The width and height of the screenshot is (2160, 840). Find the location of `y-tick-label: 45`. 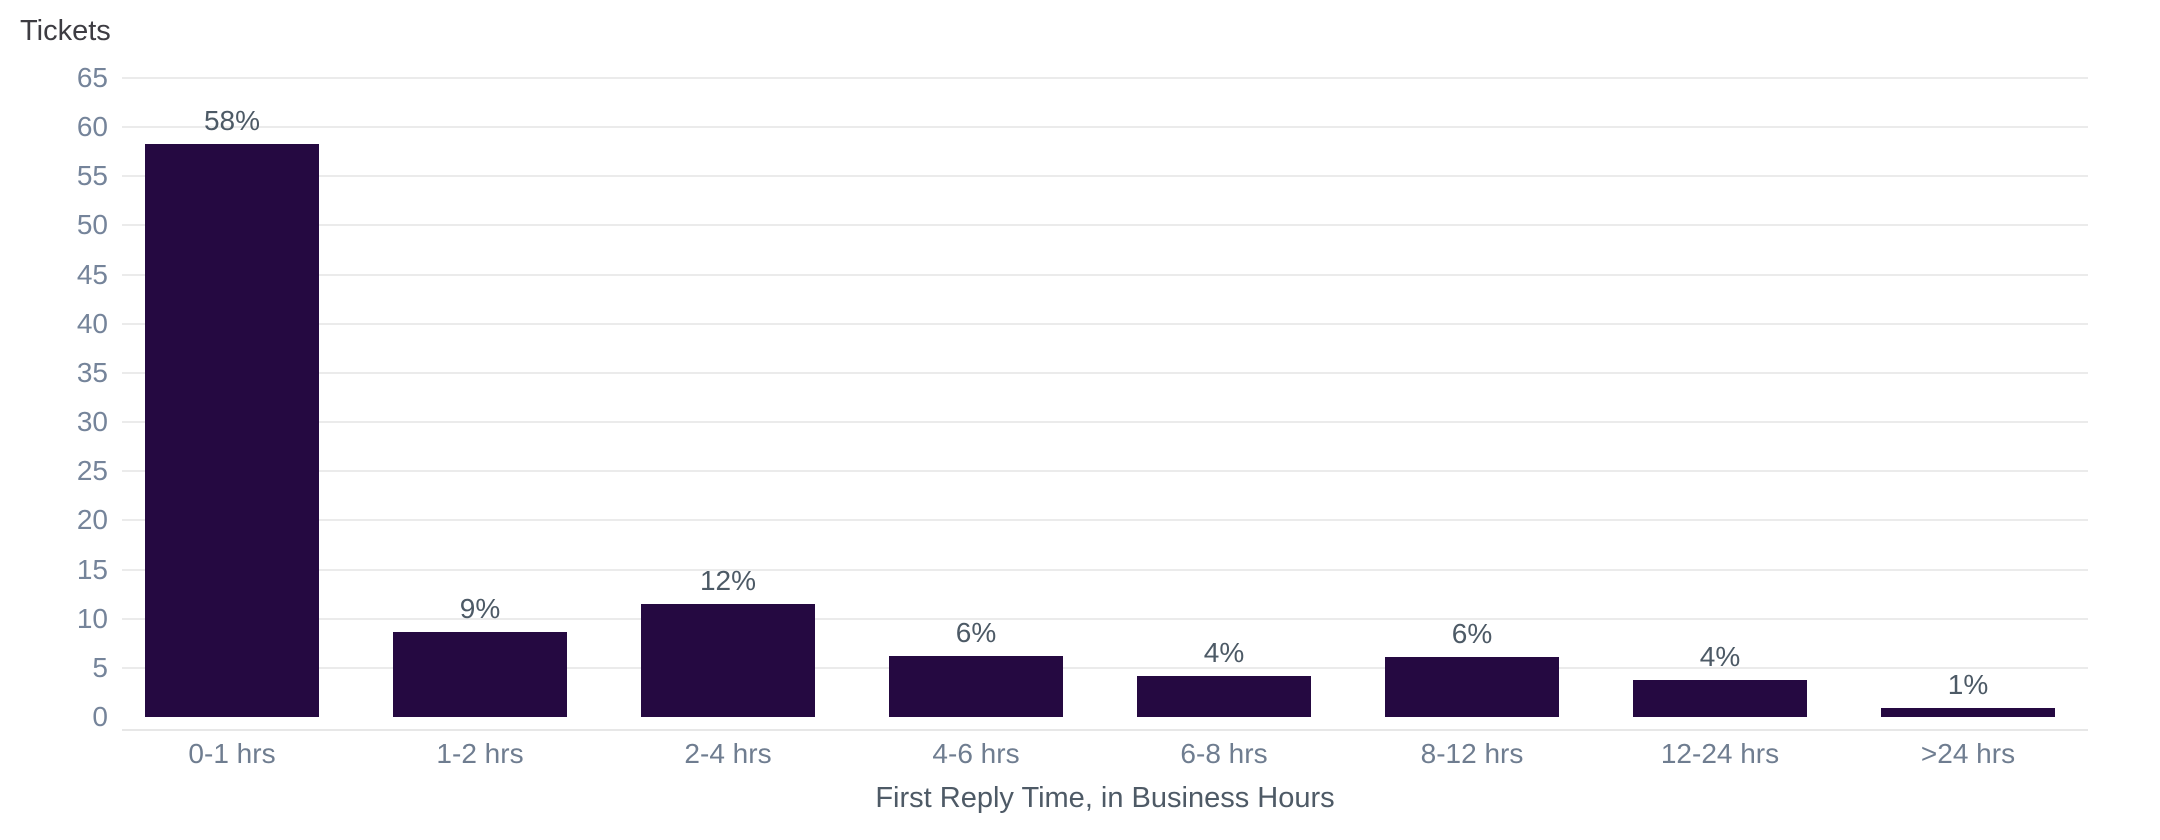

y-tick-label: 45 is located at coordinates (92, 274).